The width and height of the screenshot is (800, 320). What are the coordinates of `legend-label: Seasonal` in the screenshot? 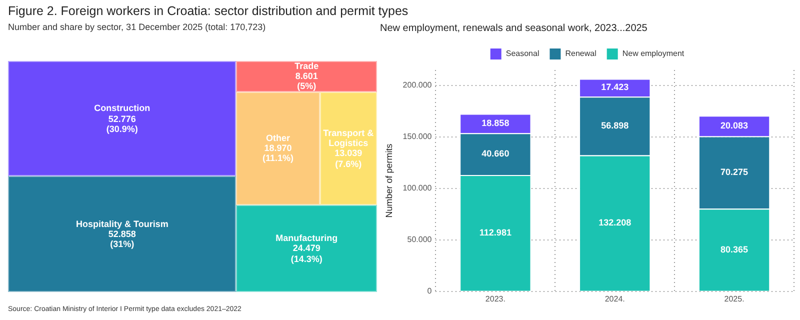 It's located at (523, 53).